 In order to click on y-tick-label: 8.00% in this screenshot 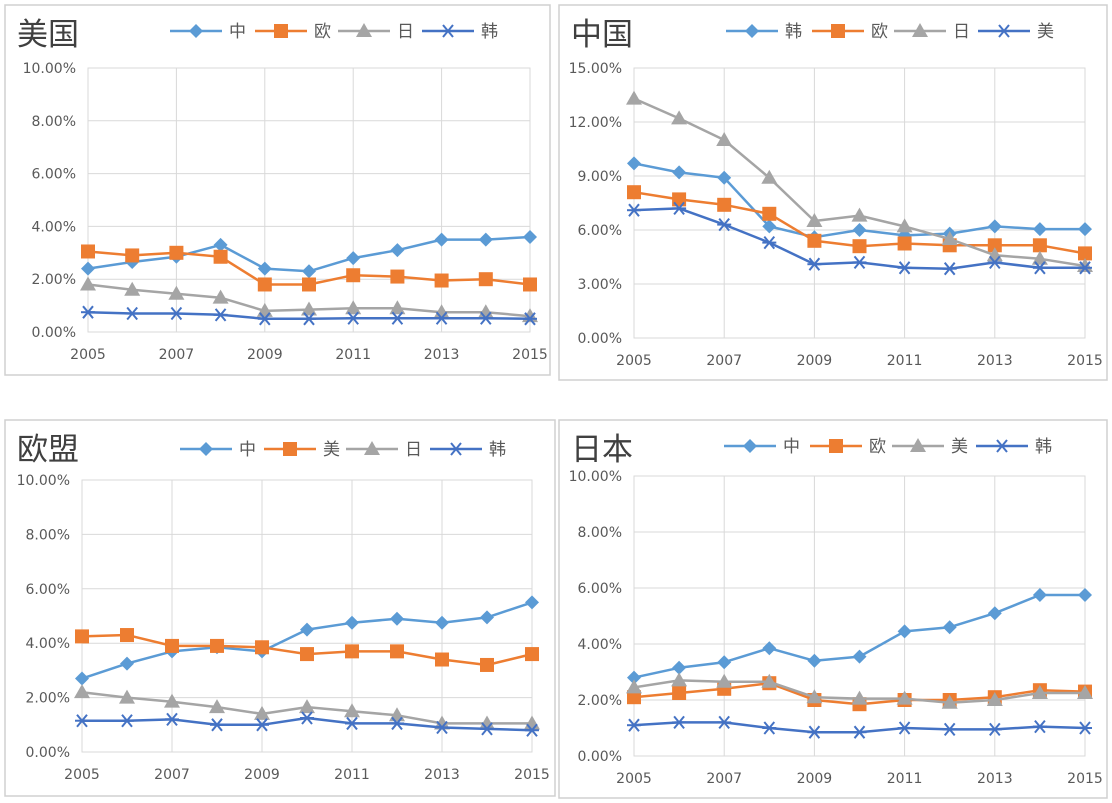, I will do `click(54, 122)`.